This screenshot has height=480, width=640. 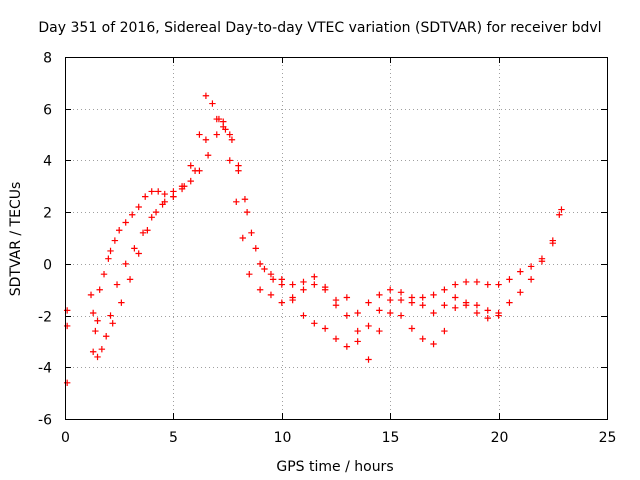 What do you see at coordinates (45, 421) in the screenshot?
I see `y-tick-label: -6` at bounding box center [45, 421].